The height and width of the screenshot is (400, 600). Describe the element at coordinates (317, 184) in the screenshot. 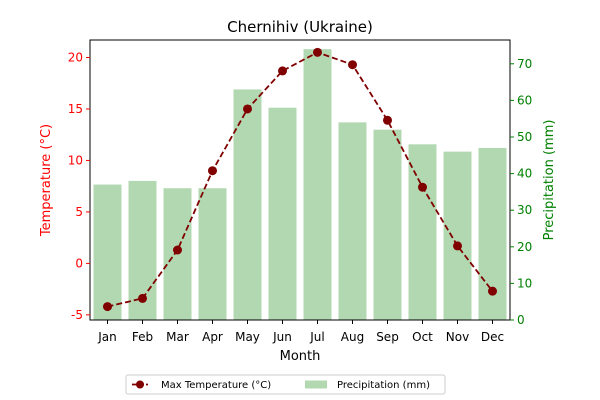

I see `precip-bar-jul` at that location.